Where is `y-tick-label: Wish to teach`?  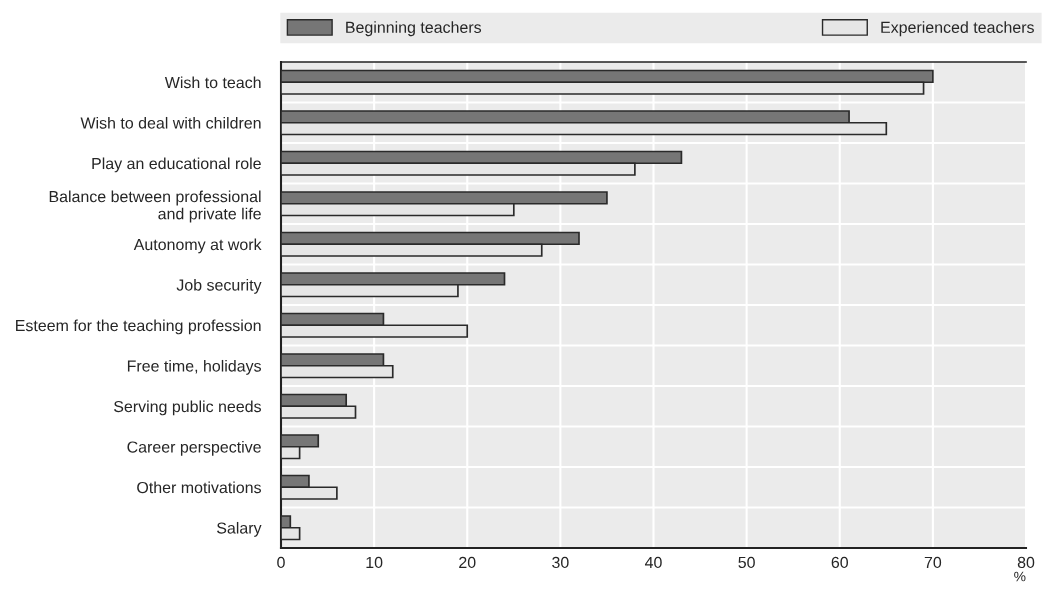
y-tick-label: Wish to teach is located at coordinates (212, 82).